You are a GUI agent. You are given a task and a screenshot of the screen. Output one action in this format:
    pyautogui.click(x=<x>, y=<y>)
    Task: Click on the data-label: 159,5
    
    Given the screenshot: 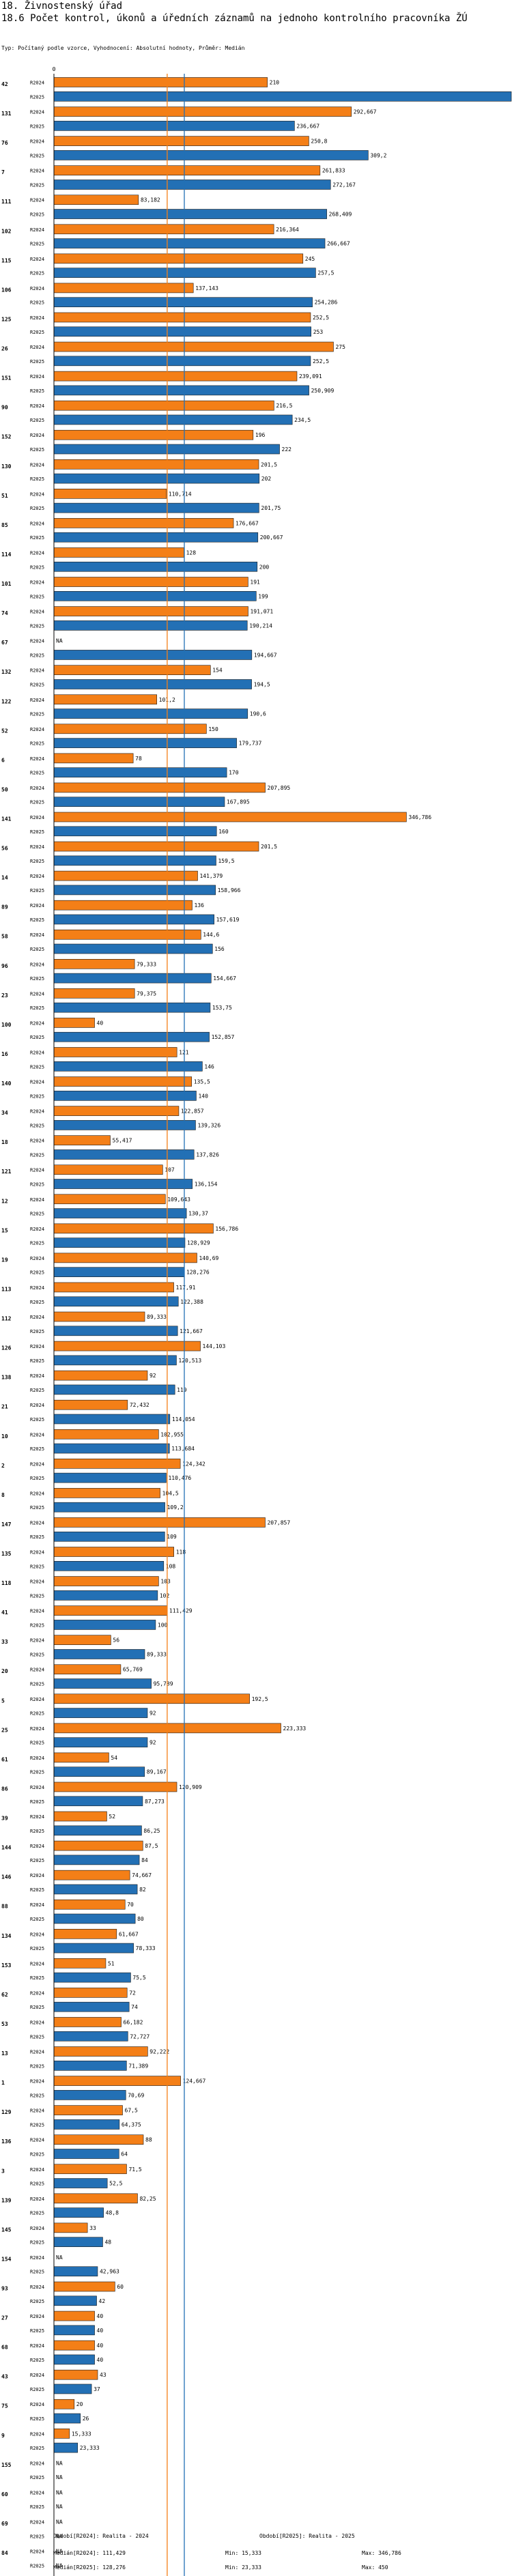 What is the action you would take?
    pyautogui.click(x=226, y=861)
    